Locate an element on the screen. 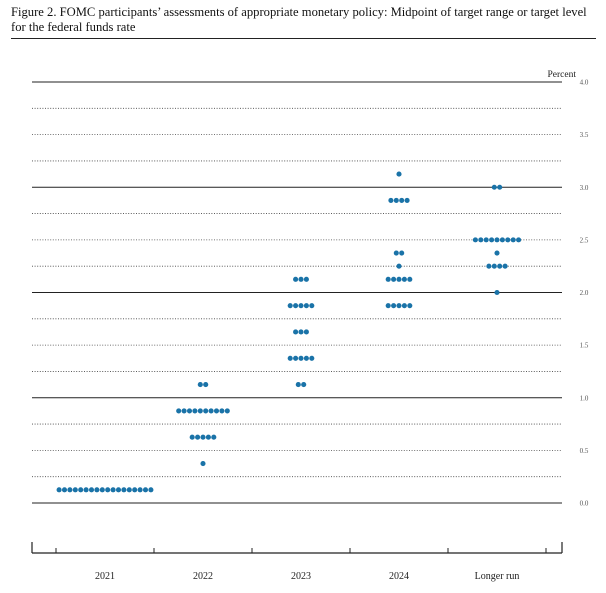 Image resolution: width=606 pixels, height=593 pixels. x-tick-label: 2024 is located at coordinates (399, 576).